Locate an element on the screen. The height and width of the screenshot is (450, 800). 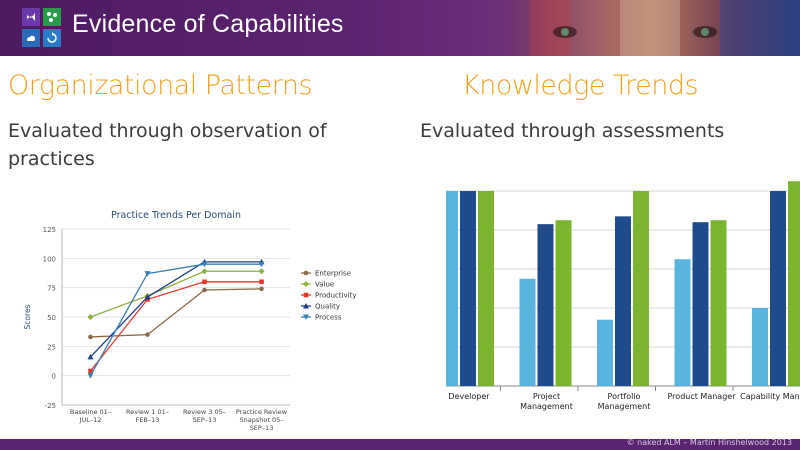
y-tick-label: 100 is located at coordinates (49, 259).